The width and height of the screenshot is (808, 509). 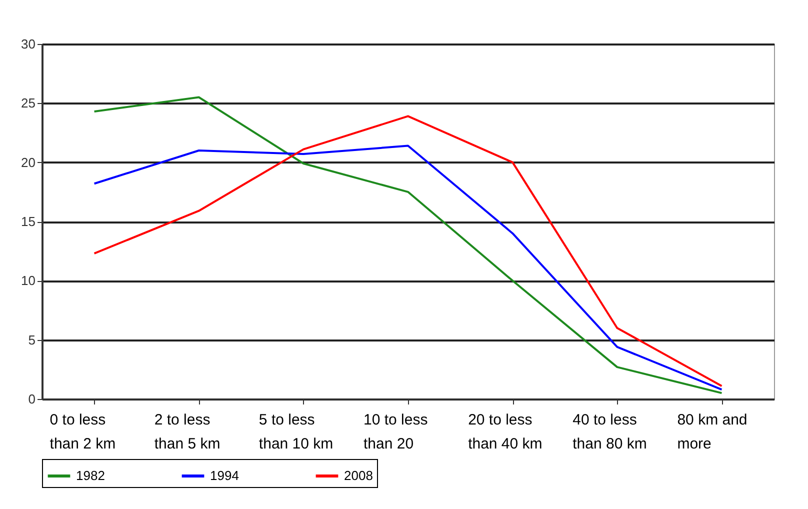 I want to click on x-tick-label: 10 to less than 20, so click(x=396, y=432).